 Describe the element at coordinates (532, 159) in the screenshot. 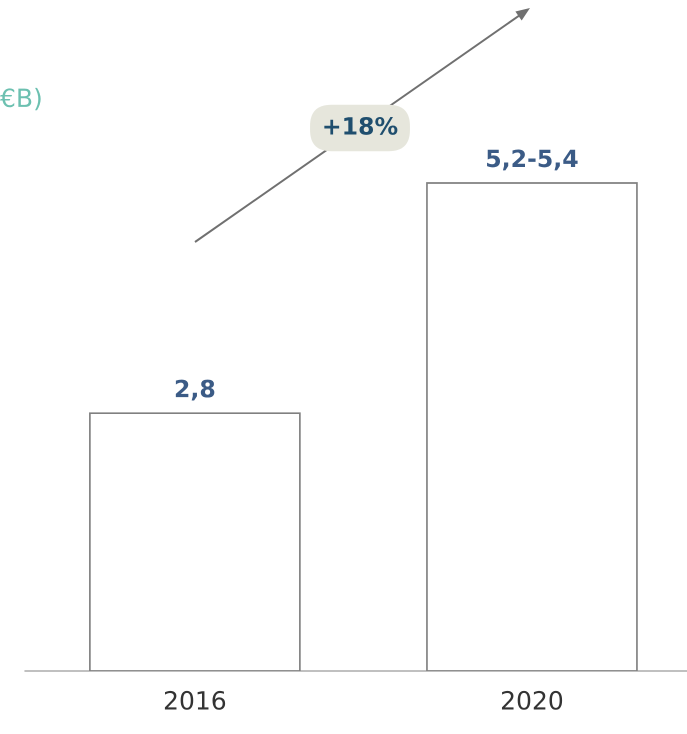

I see `data-label: 5,2-5,4` at that location.